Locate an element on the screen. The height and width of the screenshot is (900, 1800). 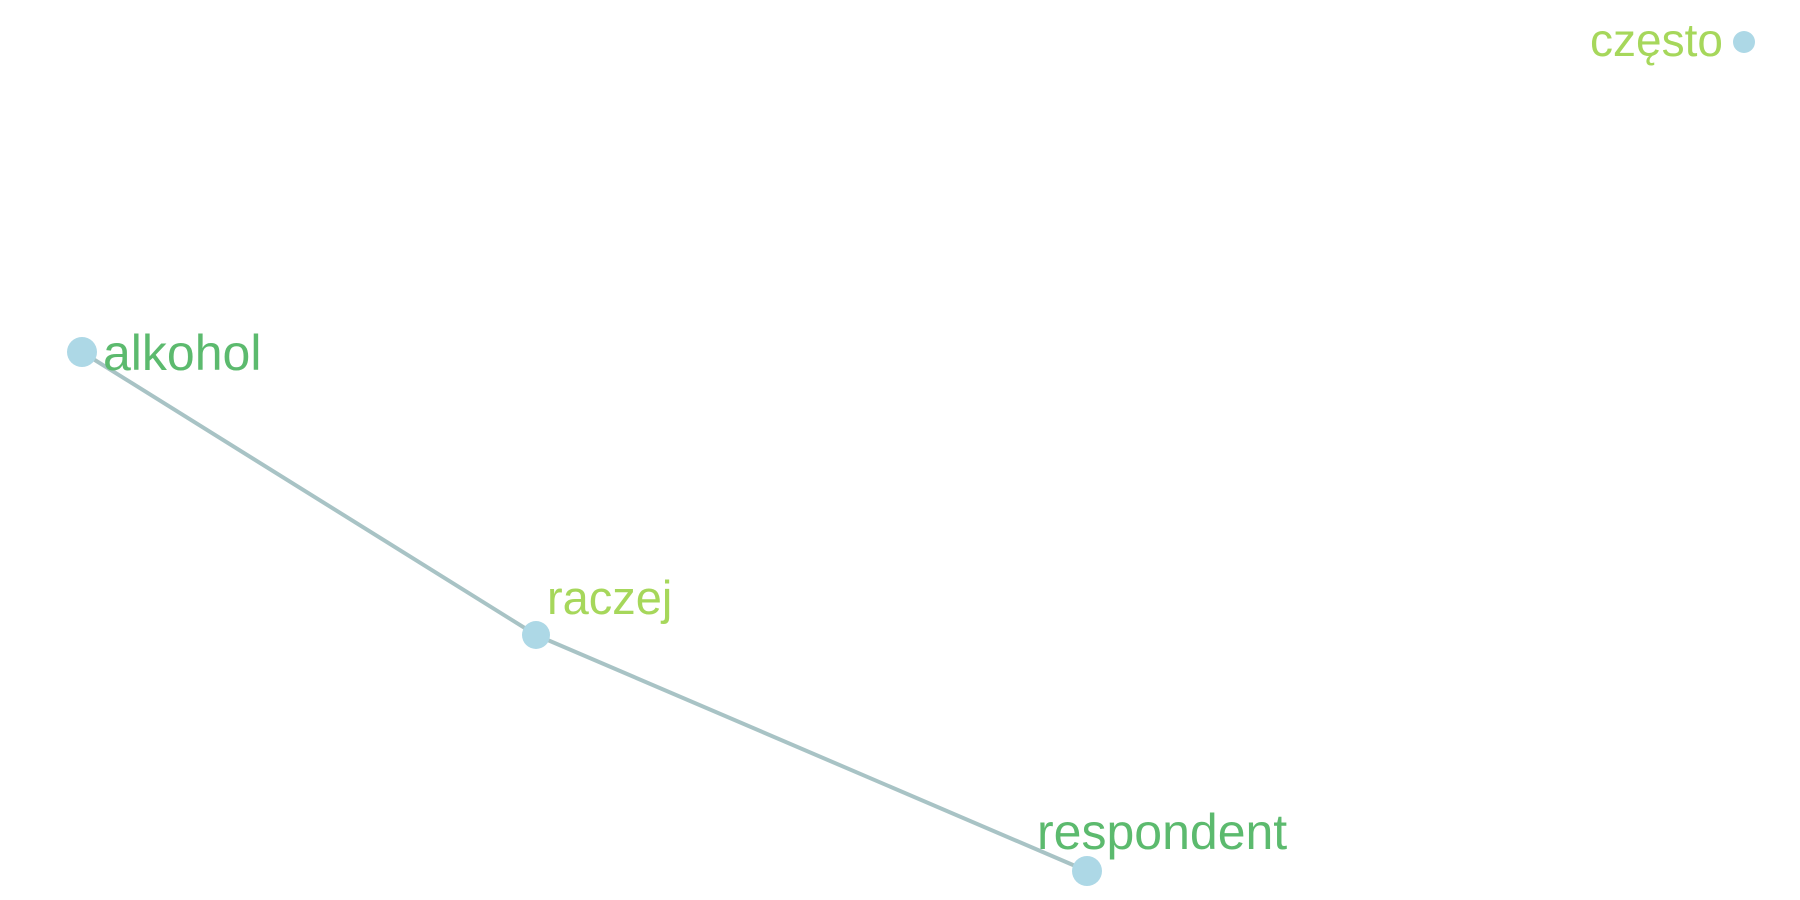
node-raczej-dot is located at coordinates (536, 635).